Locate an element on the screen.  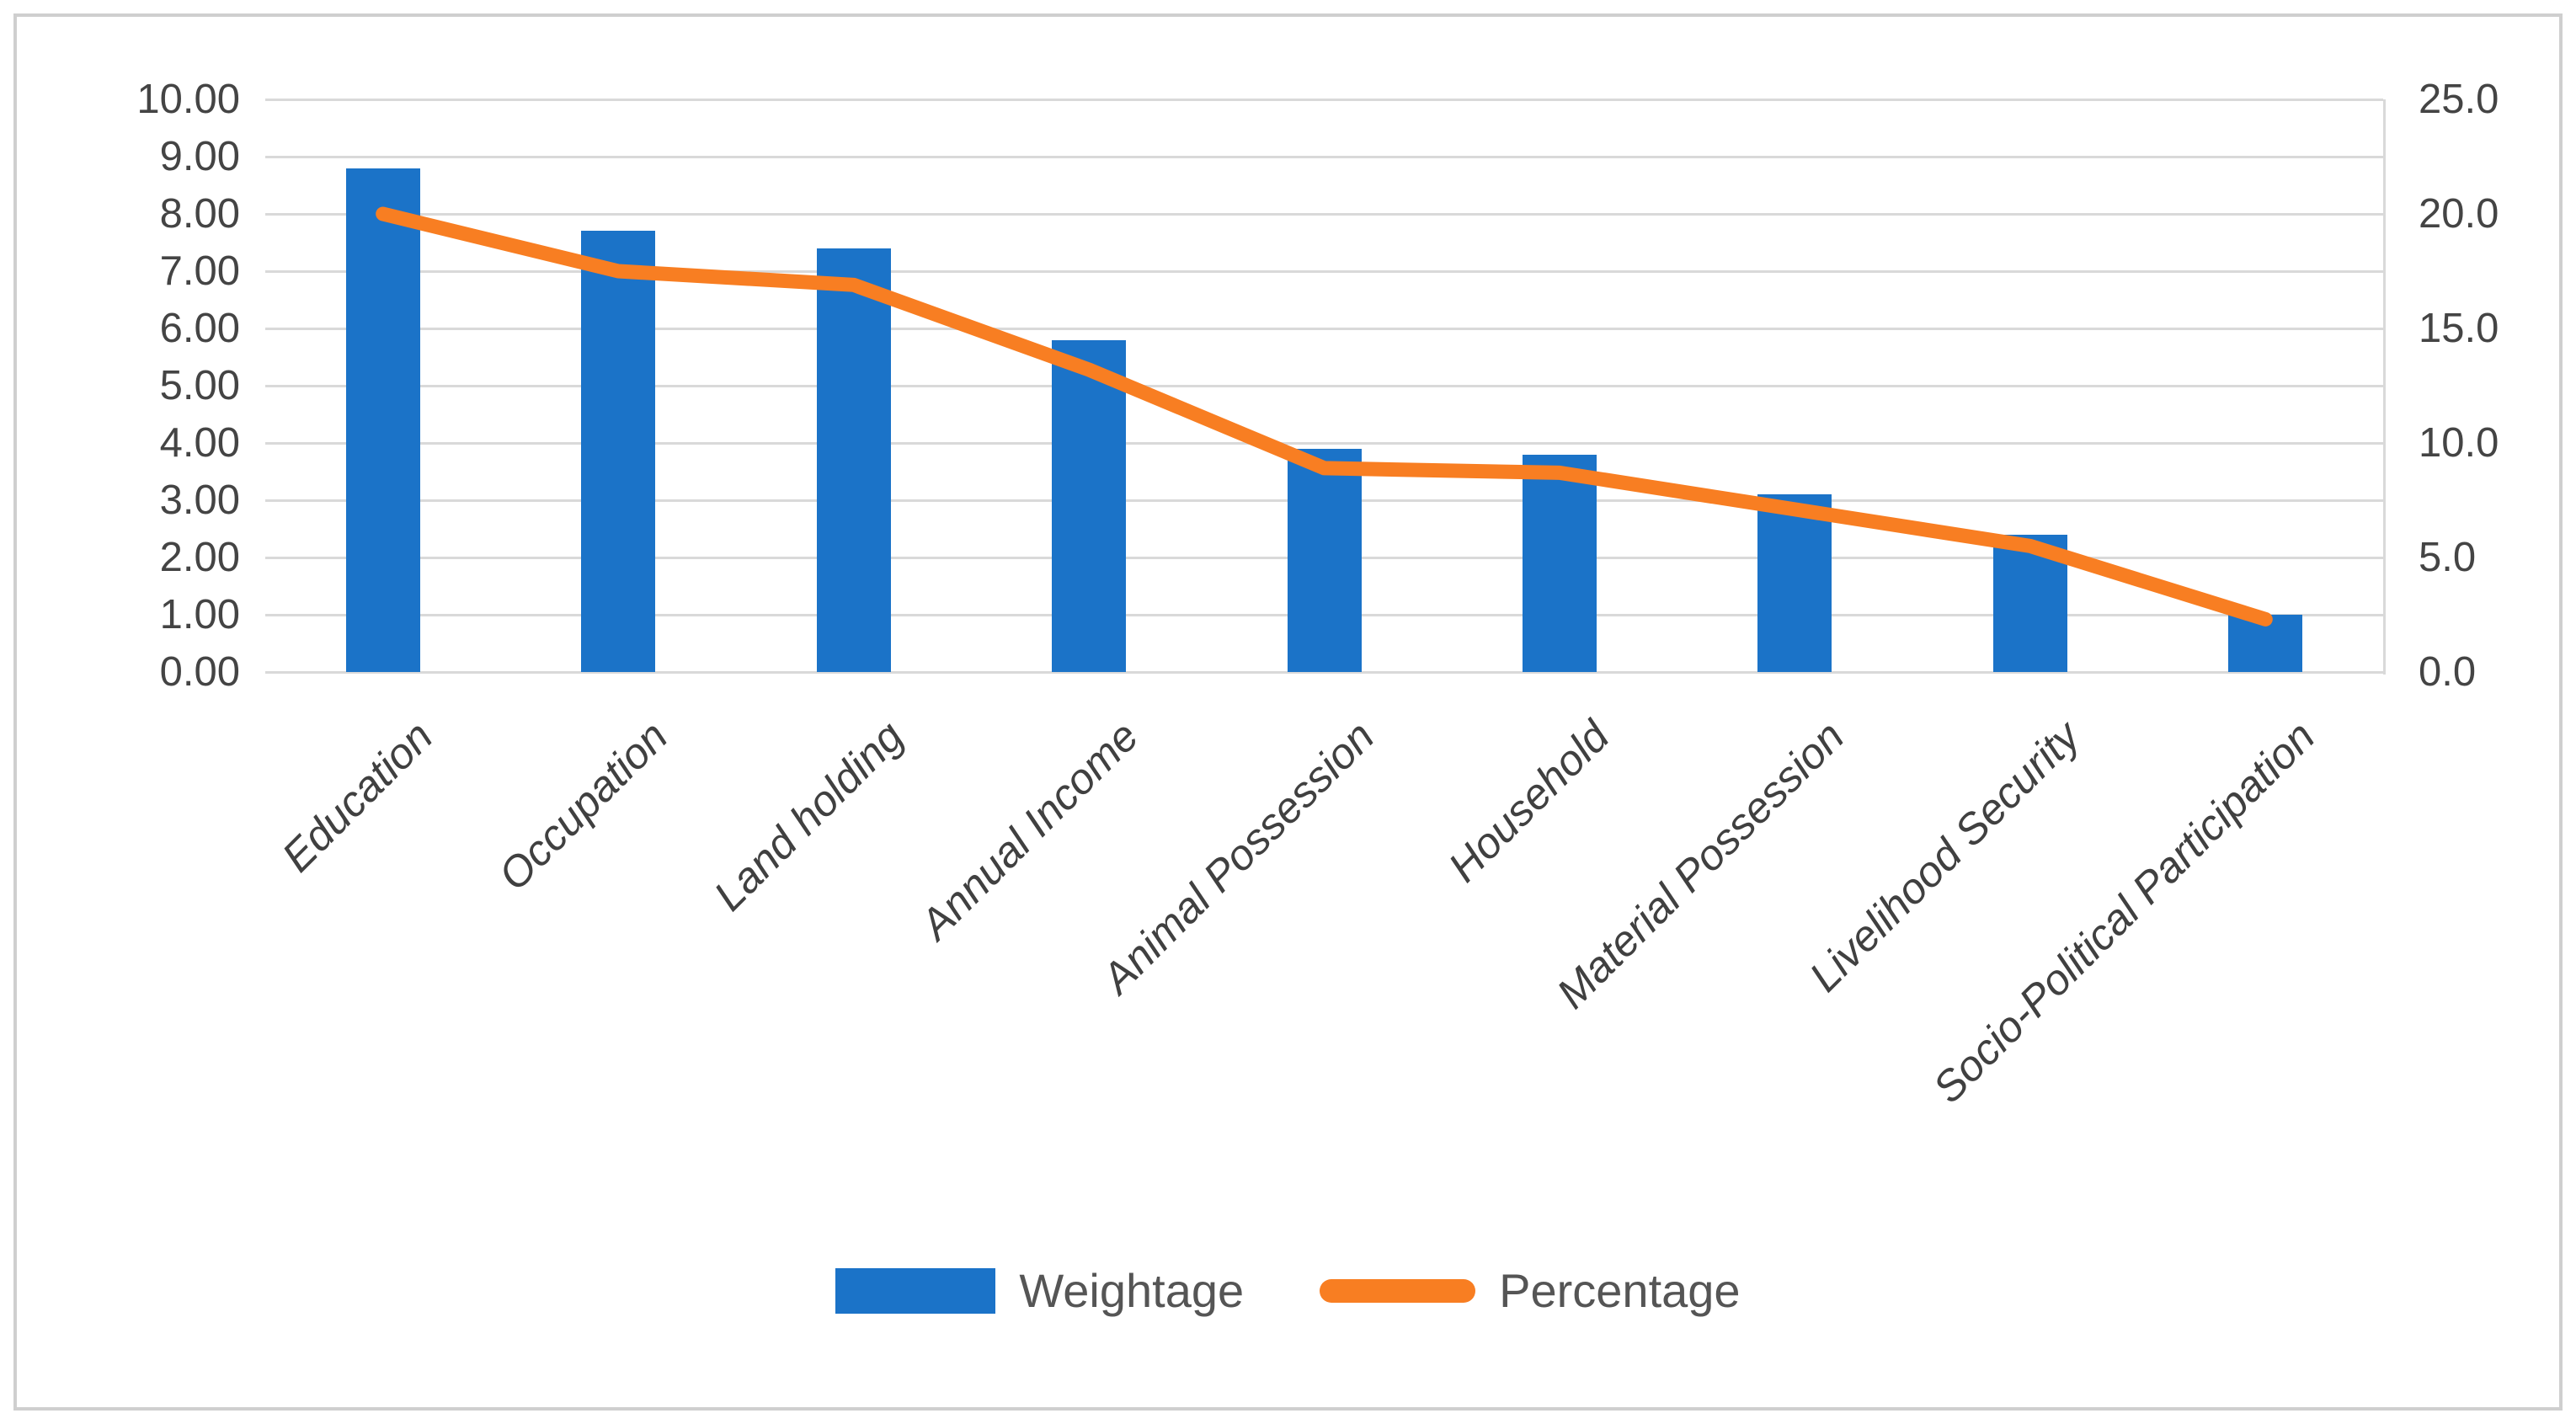
right-axis-tick-label: 5.0 is located at coordinates (2448, 557).